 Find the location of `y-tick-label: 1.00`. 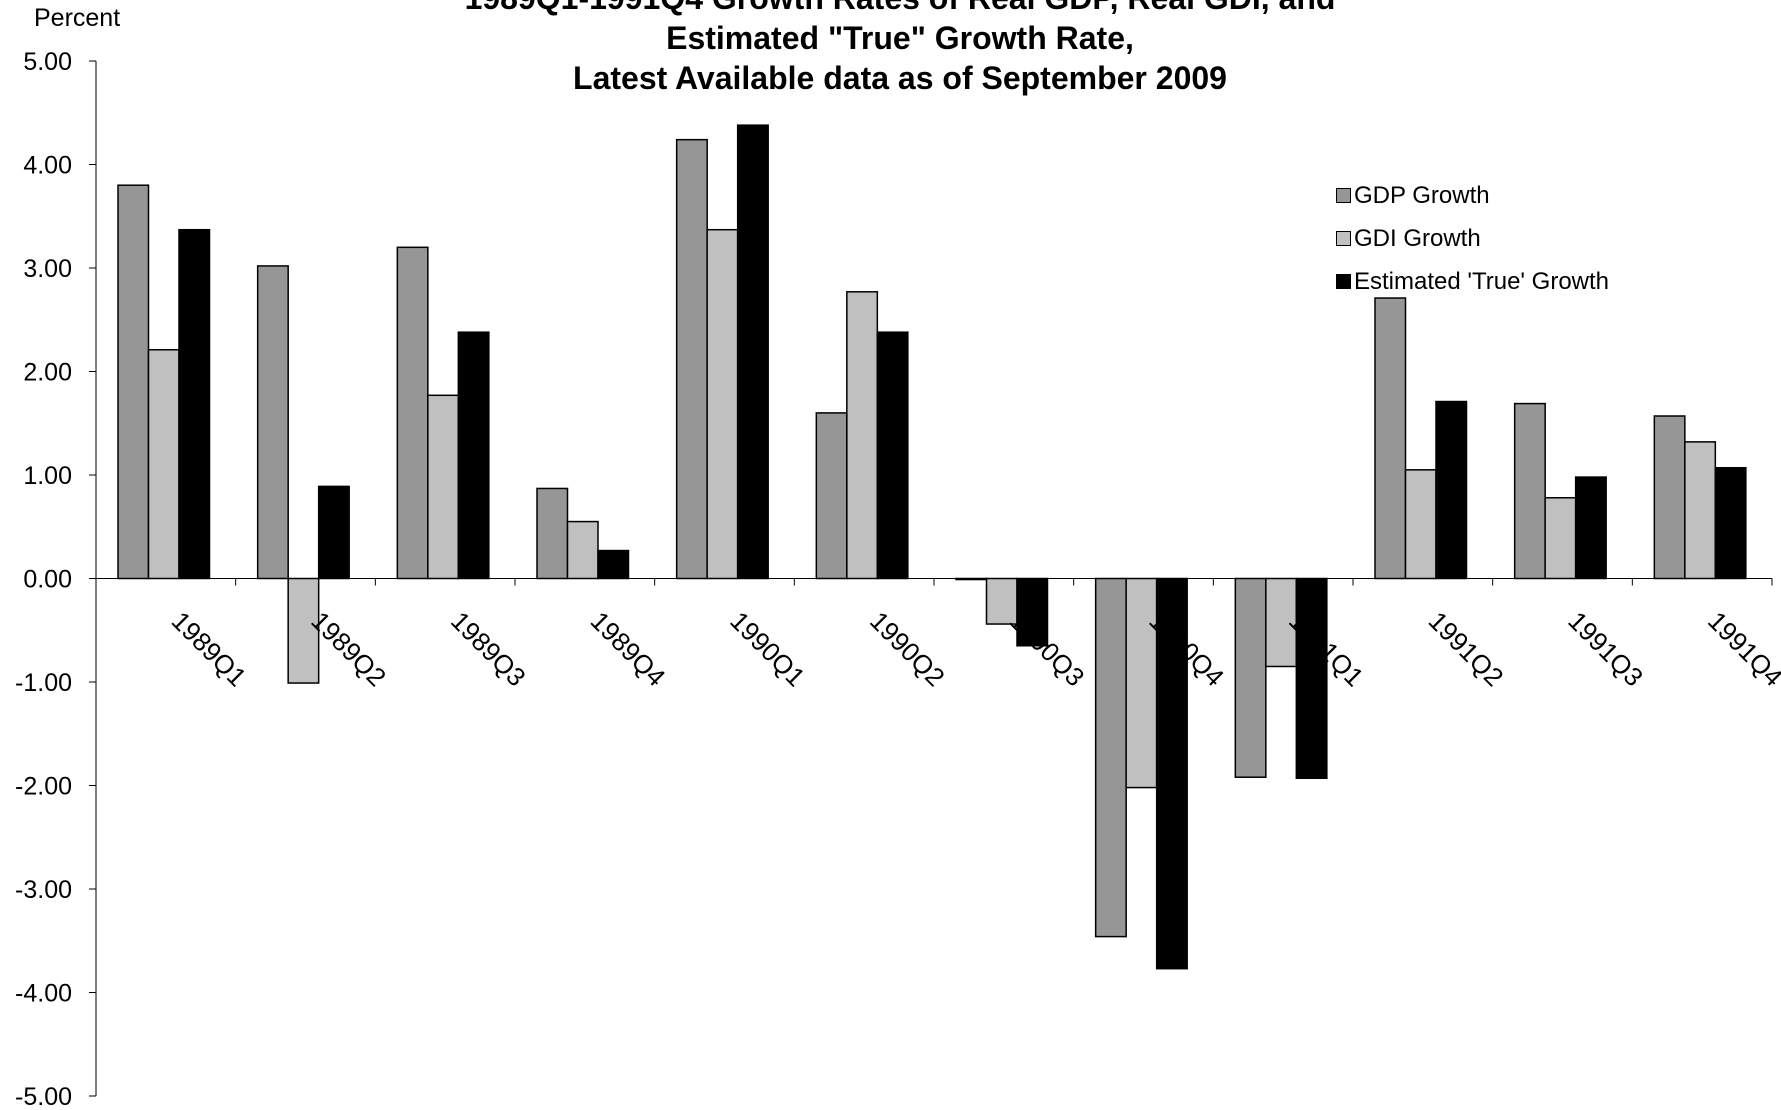

y-tick-label: 1.00 is located at coordinates (47, 476).